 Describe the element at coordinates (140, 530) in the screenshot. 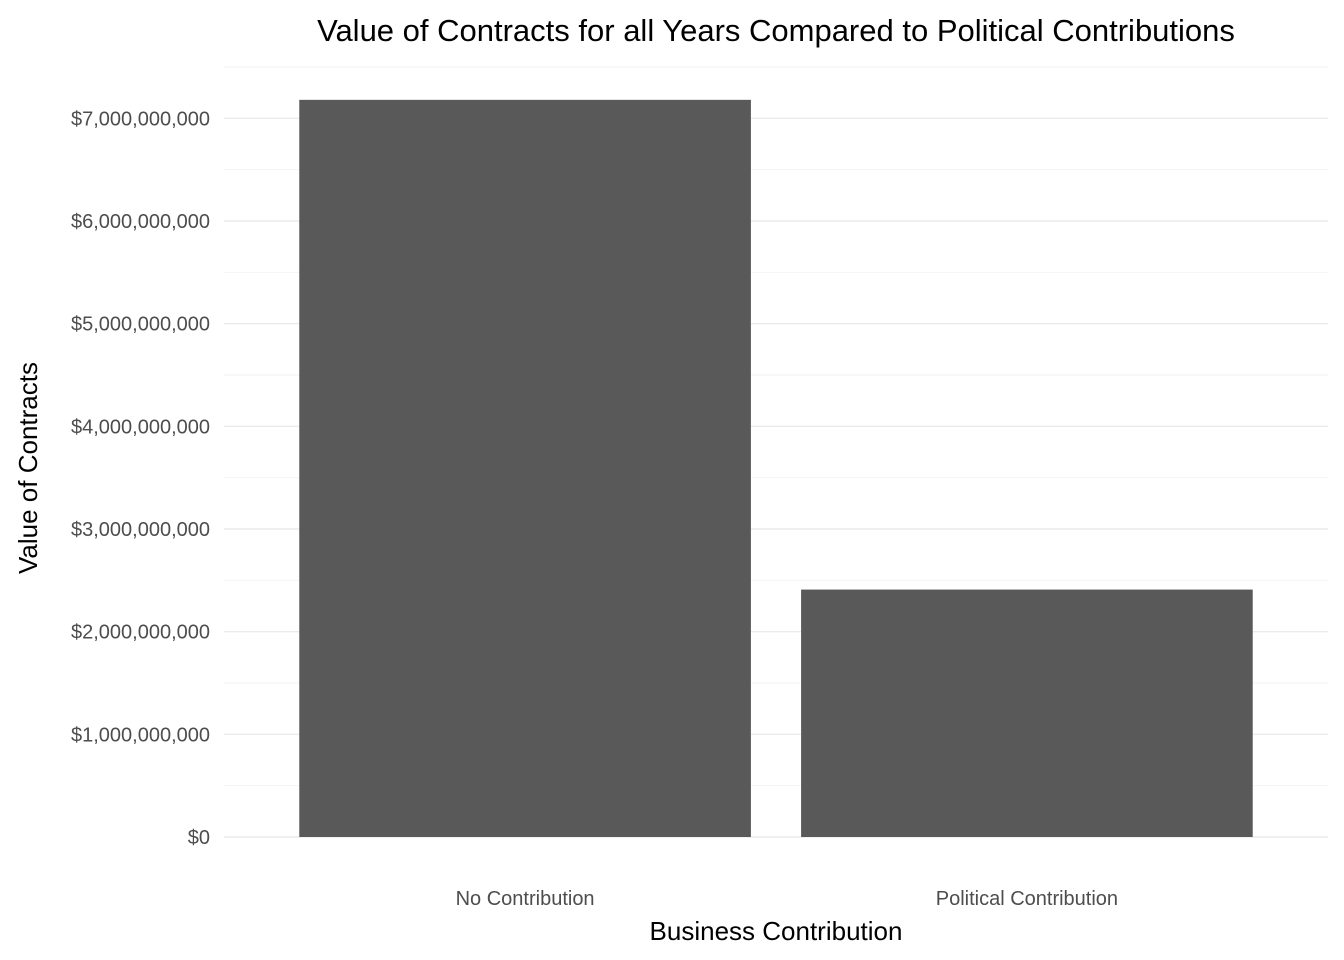

I see `y-tick-label: $3,000,000,000` at that location.